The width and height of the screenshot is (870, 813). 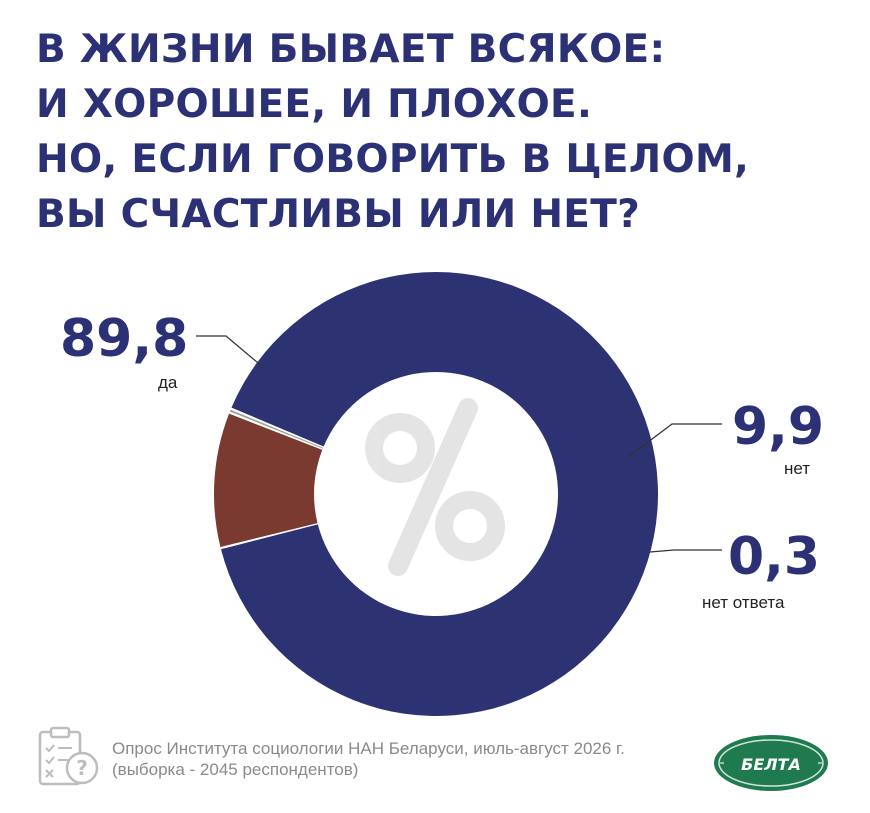 What do you see at coordinates (351, 49) in the screenshot?
I see `title-line-1: В ЖИЗНИ БЫВАЕТ ВСЯКОЕ:` at bounding box center [351, 49].